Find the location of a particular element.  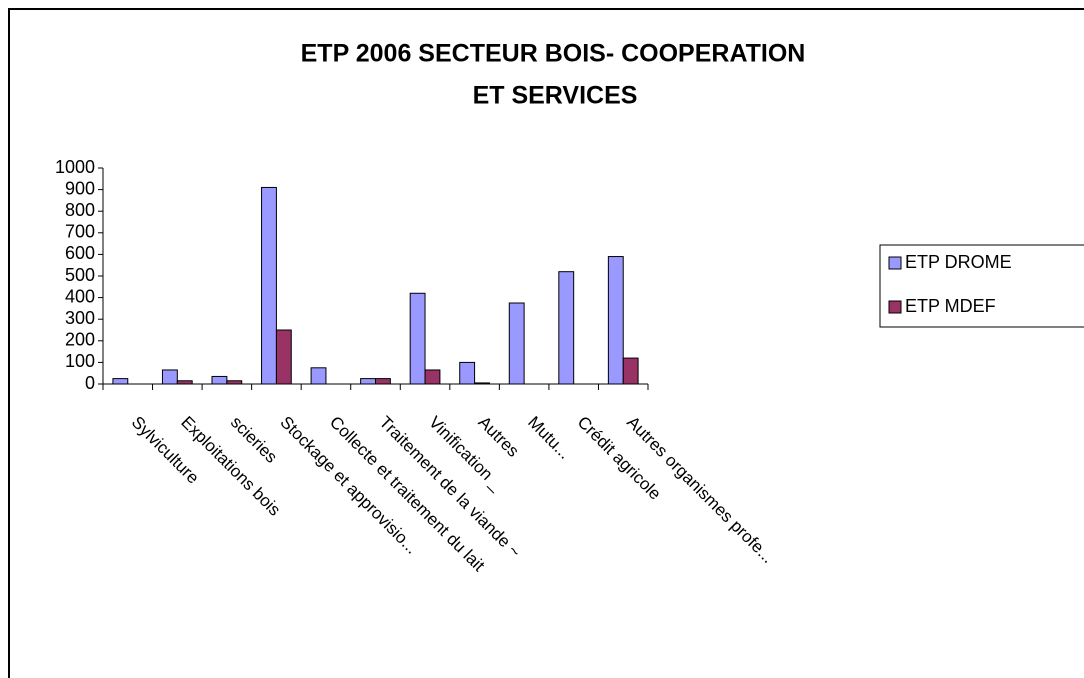

y-tick-label: 100 is located at coordinates (80, 361).